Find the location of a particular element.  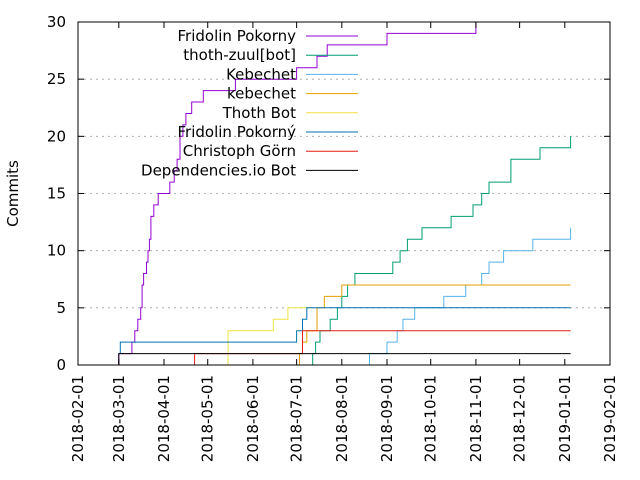

y-tick-label: 30 is located at coordinates (56, 22).